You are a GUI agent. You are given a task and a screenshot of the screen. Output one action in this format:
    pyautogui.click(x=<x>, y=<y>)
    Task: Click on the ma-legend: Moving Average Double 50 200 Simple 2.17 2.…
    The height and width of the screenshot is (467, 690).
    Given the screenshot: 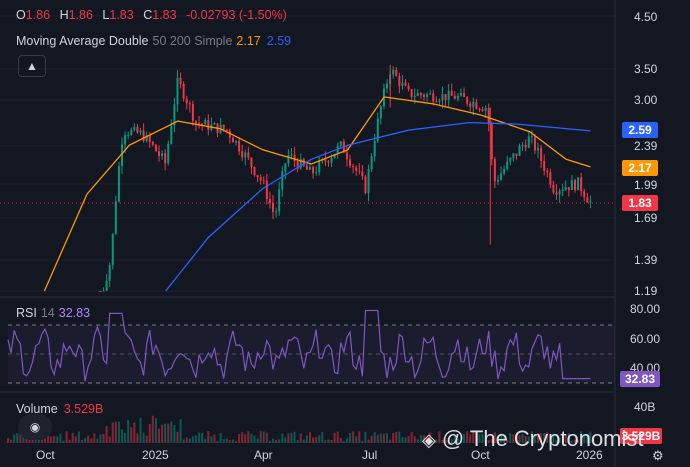 What is the action you would take?
    pyautogui.click(x=153, y=41)
    